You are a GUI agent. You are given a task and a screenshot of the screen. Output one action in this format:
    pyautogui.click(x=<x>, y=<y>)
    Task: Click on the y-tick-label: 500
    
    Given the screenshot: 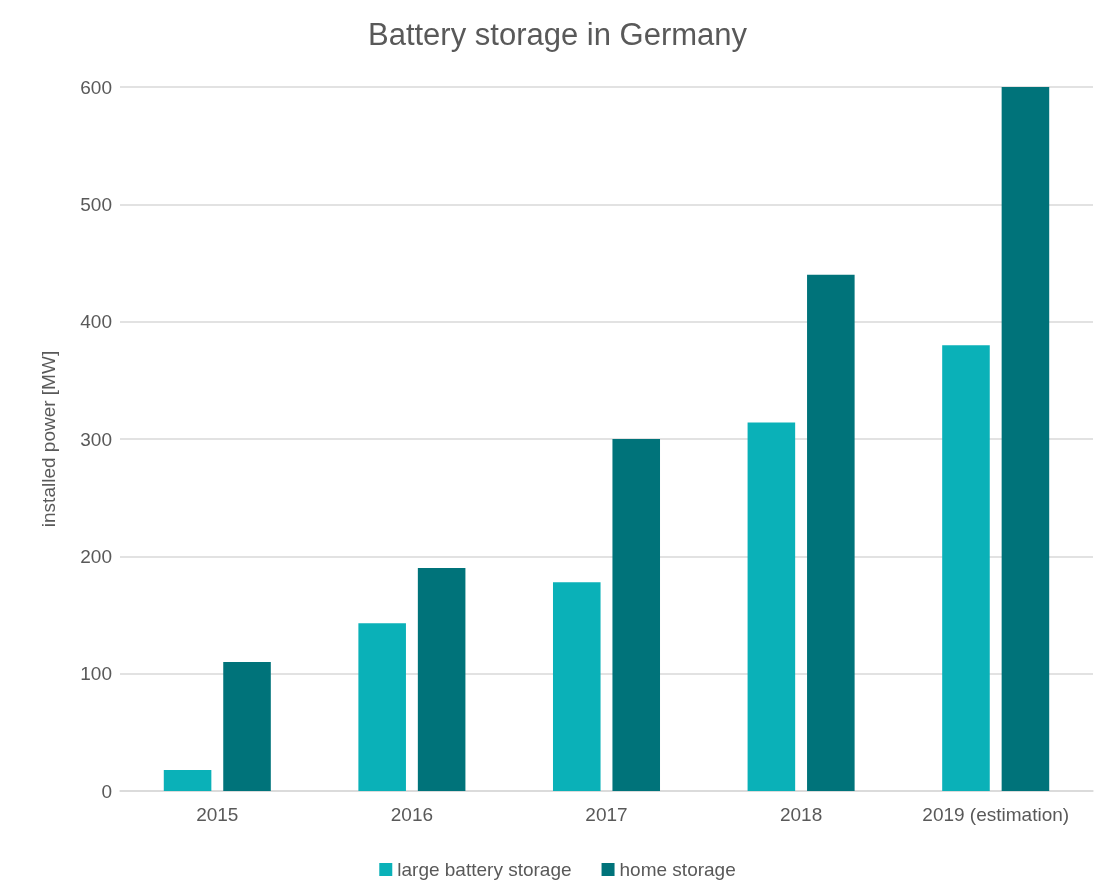 What is the action you would take?
    pyautogui.click(x=96, y=204)
    